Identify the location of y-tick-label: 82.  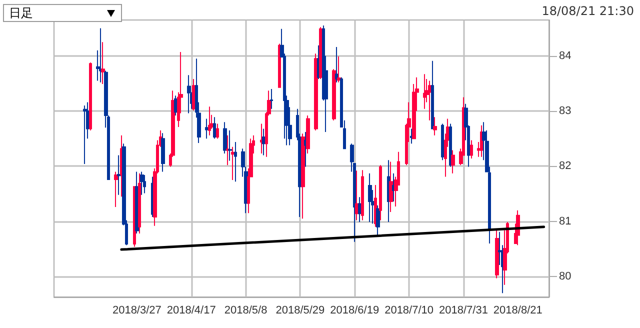
(565, 166).